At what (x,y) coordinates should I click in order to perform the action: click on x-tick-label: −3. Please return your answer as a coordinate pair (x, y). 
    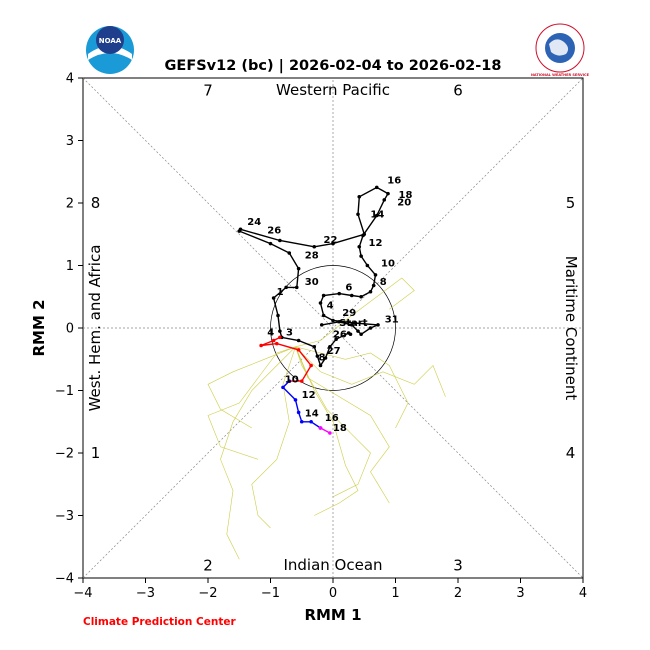
    Looking at the image, I should click on (145, 593).